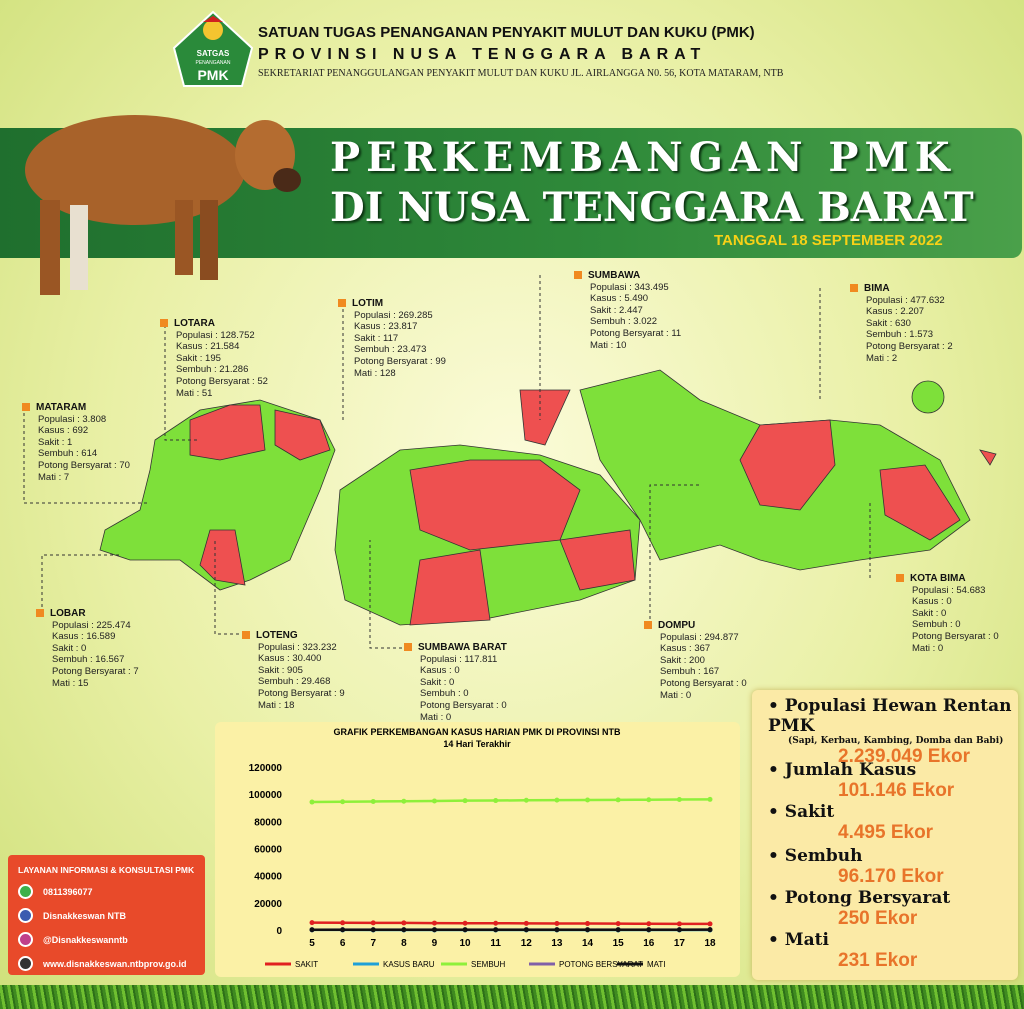 This screenshot has width=1024, height=1009. Describe the element at coordinates (268, 822) in the screenshot. I see `y-tick-label: 80000` at that location.